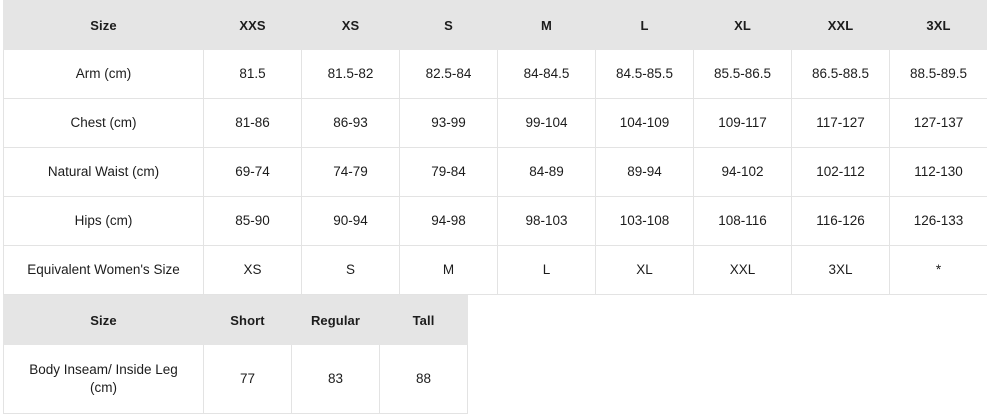 The width and height of the screenshot is (987, 414). What do you see at coordinates (546, 270) in the screenshot?
I see `cell-equiv-m: L` at bounding box center [546, 270].